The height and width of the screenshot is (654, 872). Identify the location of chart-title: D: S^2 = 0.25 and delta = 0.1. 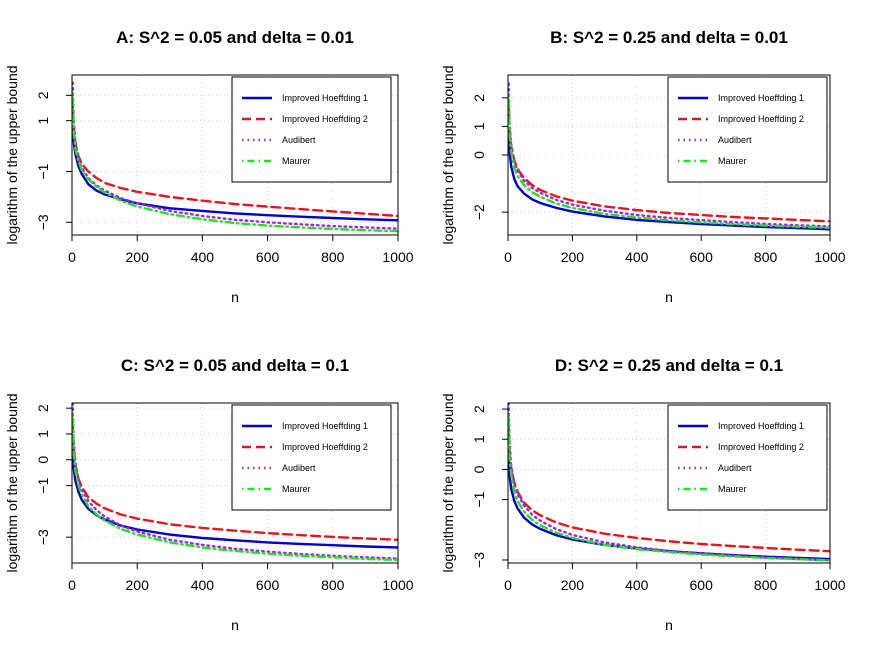
(669, 365).